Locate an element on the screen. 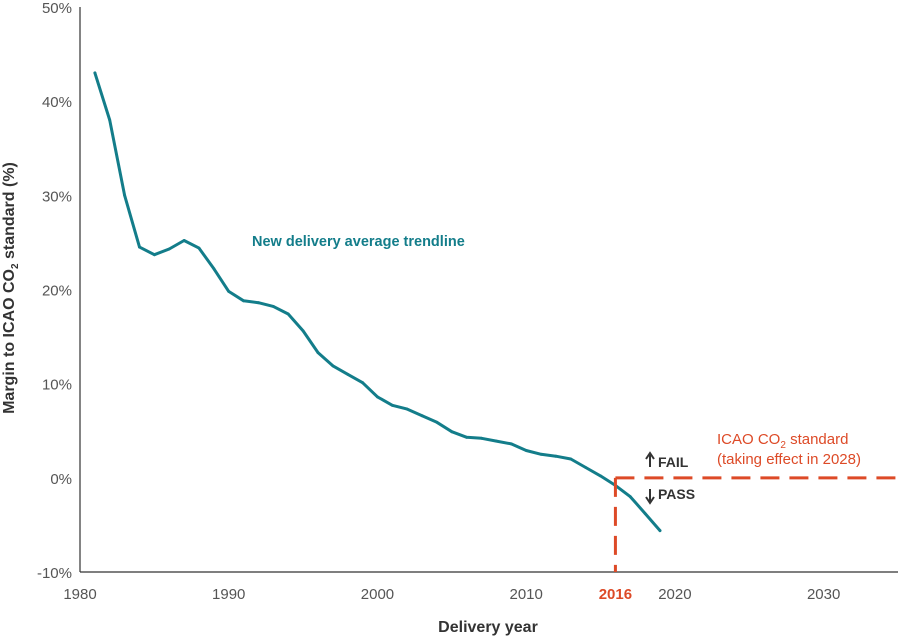  arrow-down-icon is located at coordinates (650, 497).